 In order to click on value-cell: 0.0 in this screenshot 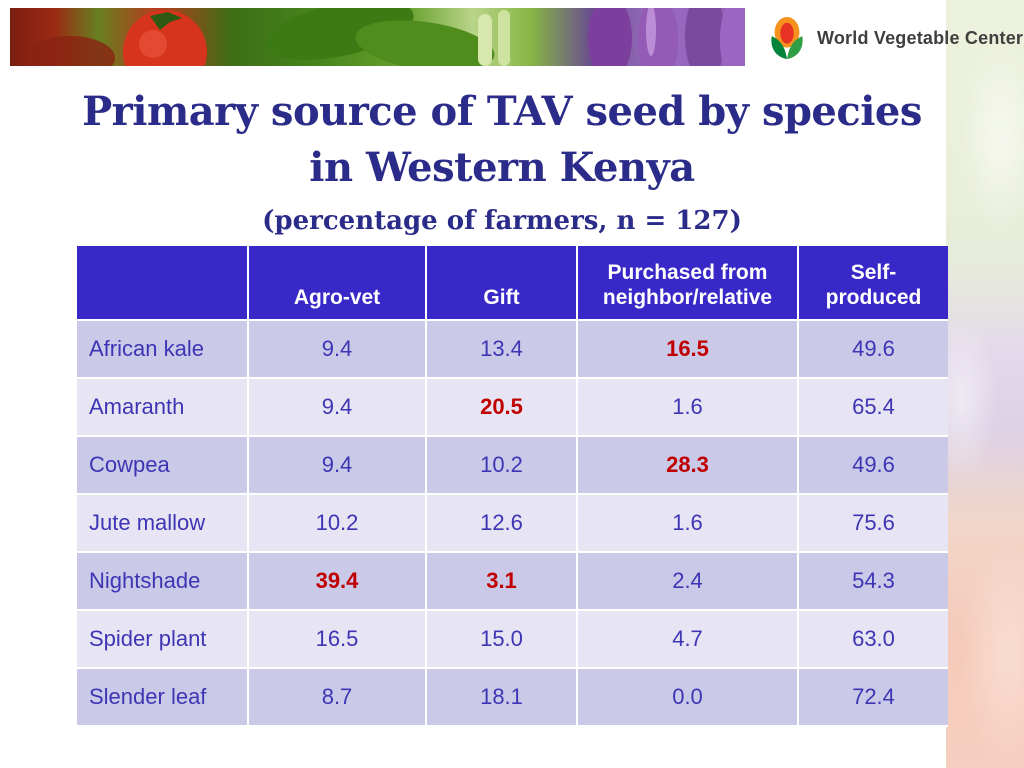, I will do `click(688, 698)`.